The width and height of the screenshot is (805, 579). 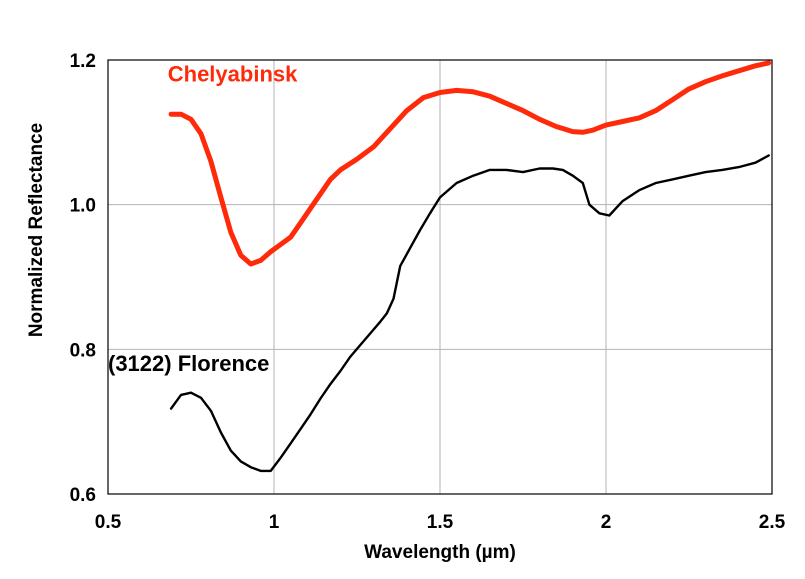 I want to click on x-tick-label: 1.5, so click(x=440, y=522).